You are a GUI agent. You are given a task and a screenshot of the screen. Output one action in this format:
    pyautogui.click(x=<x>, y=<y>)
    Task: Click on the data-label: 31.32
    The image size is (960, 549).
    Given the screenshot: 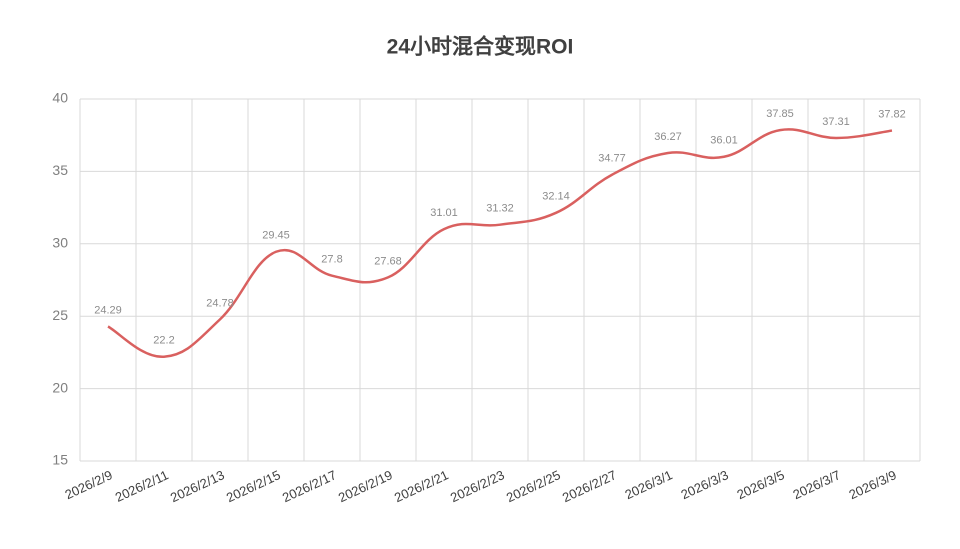 What is the action you would take?
    pyautogui.click(x=500, y=209)
    